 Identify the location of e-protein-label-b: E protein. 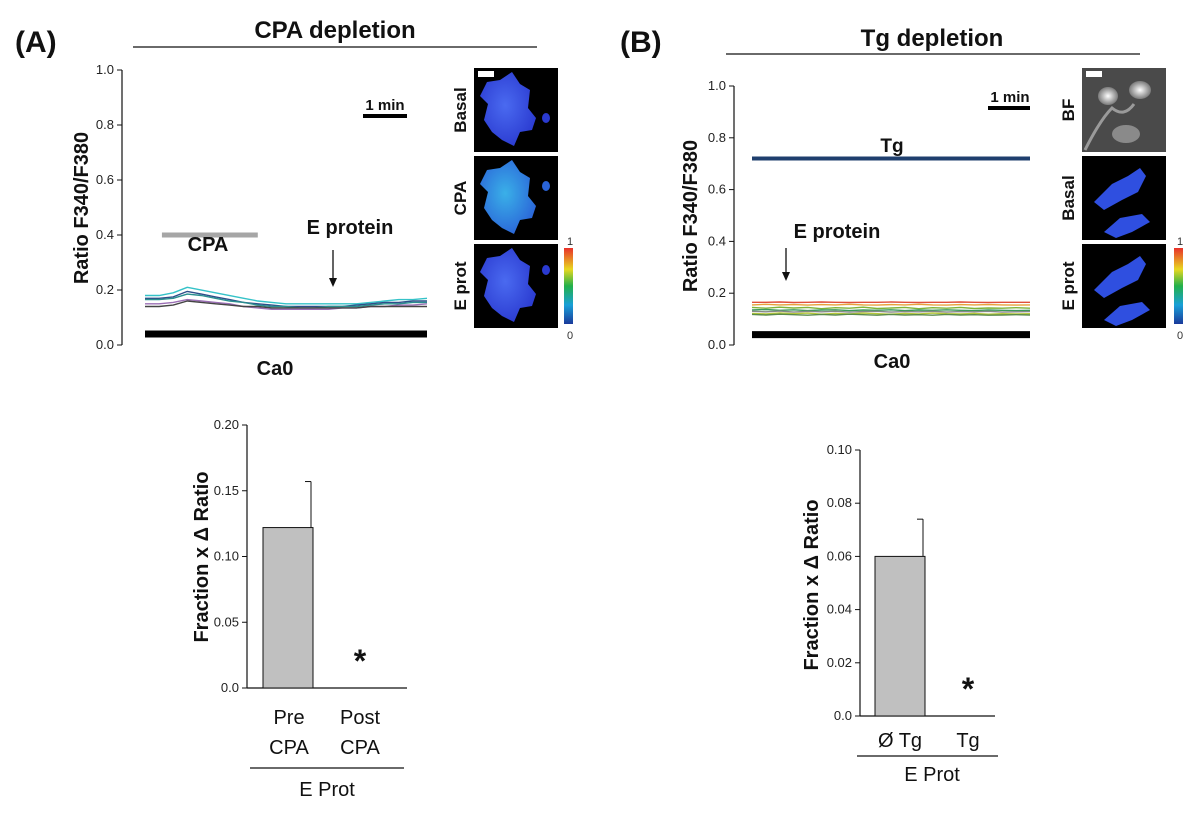
(837, 232).